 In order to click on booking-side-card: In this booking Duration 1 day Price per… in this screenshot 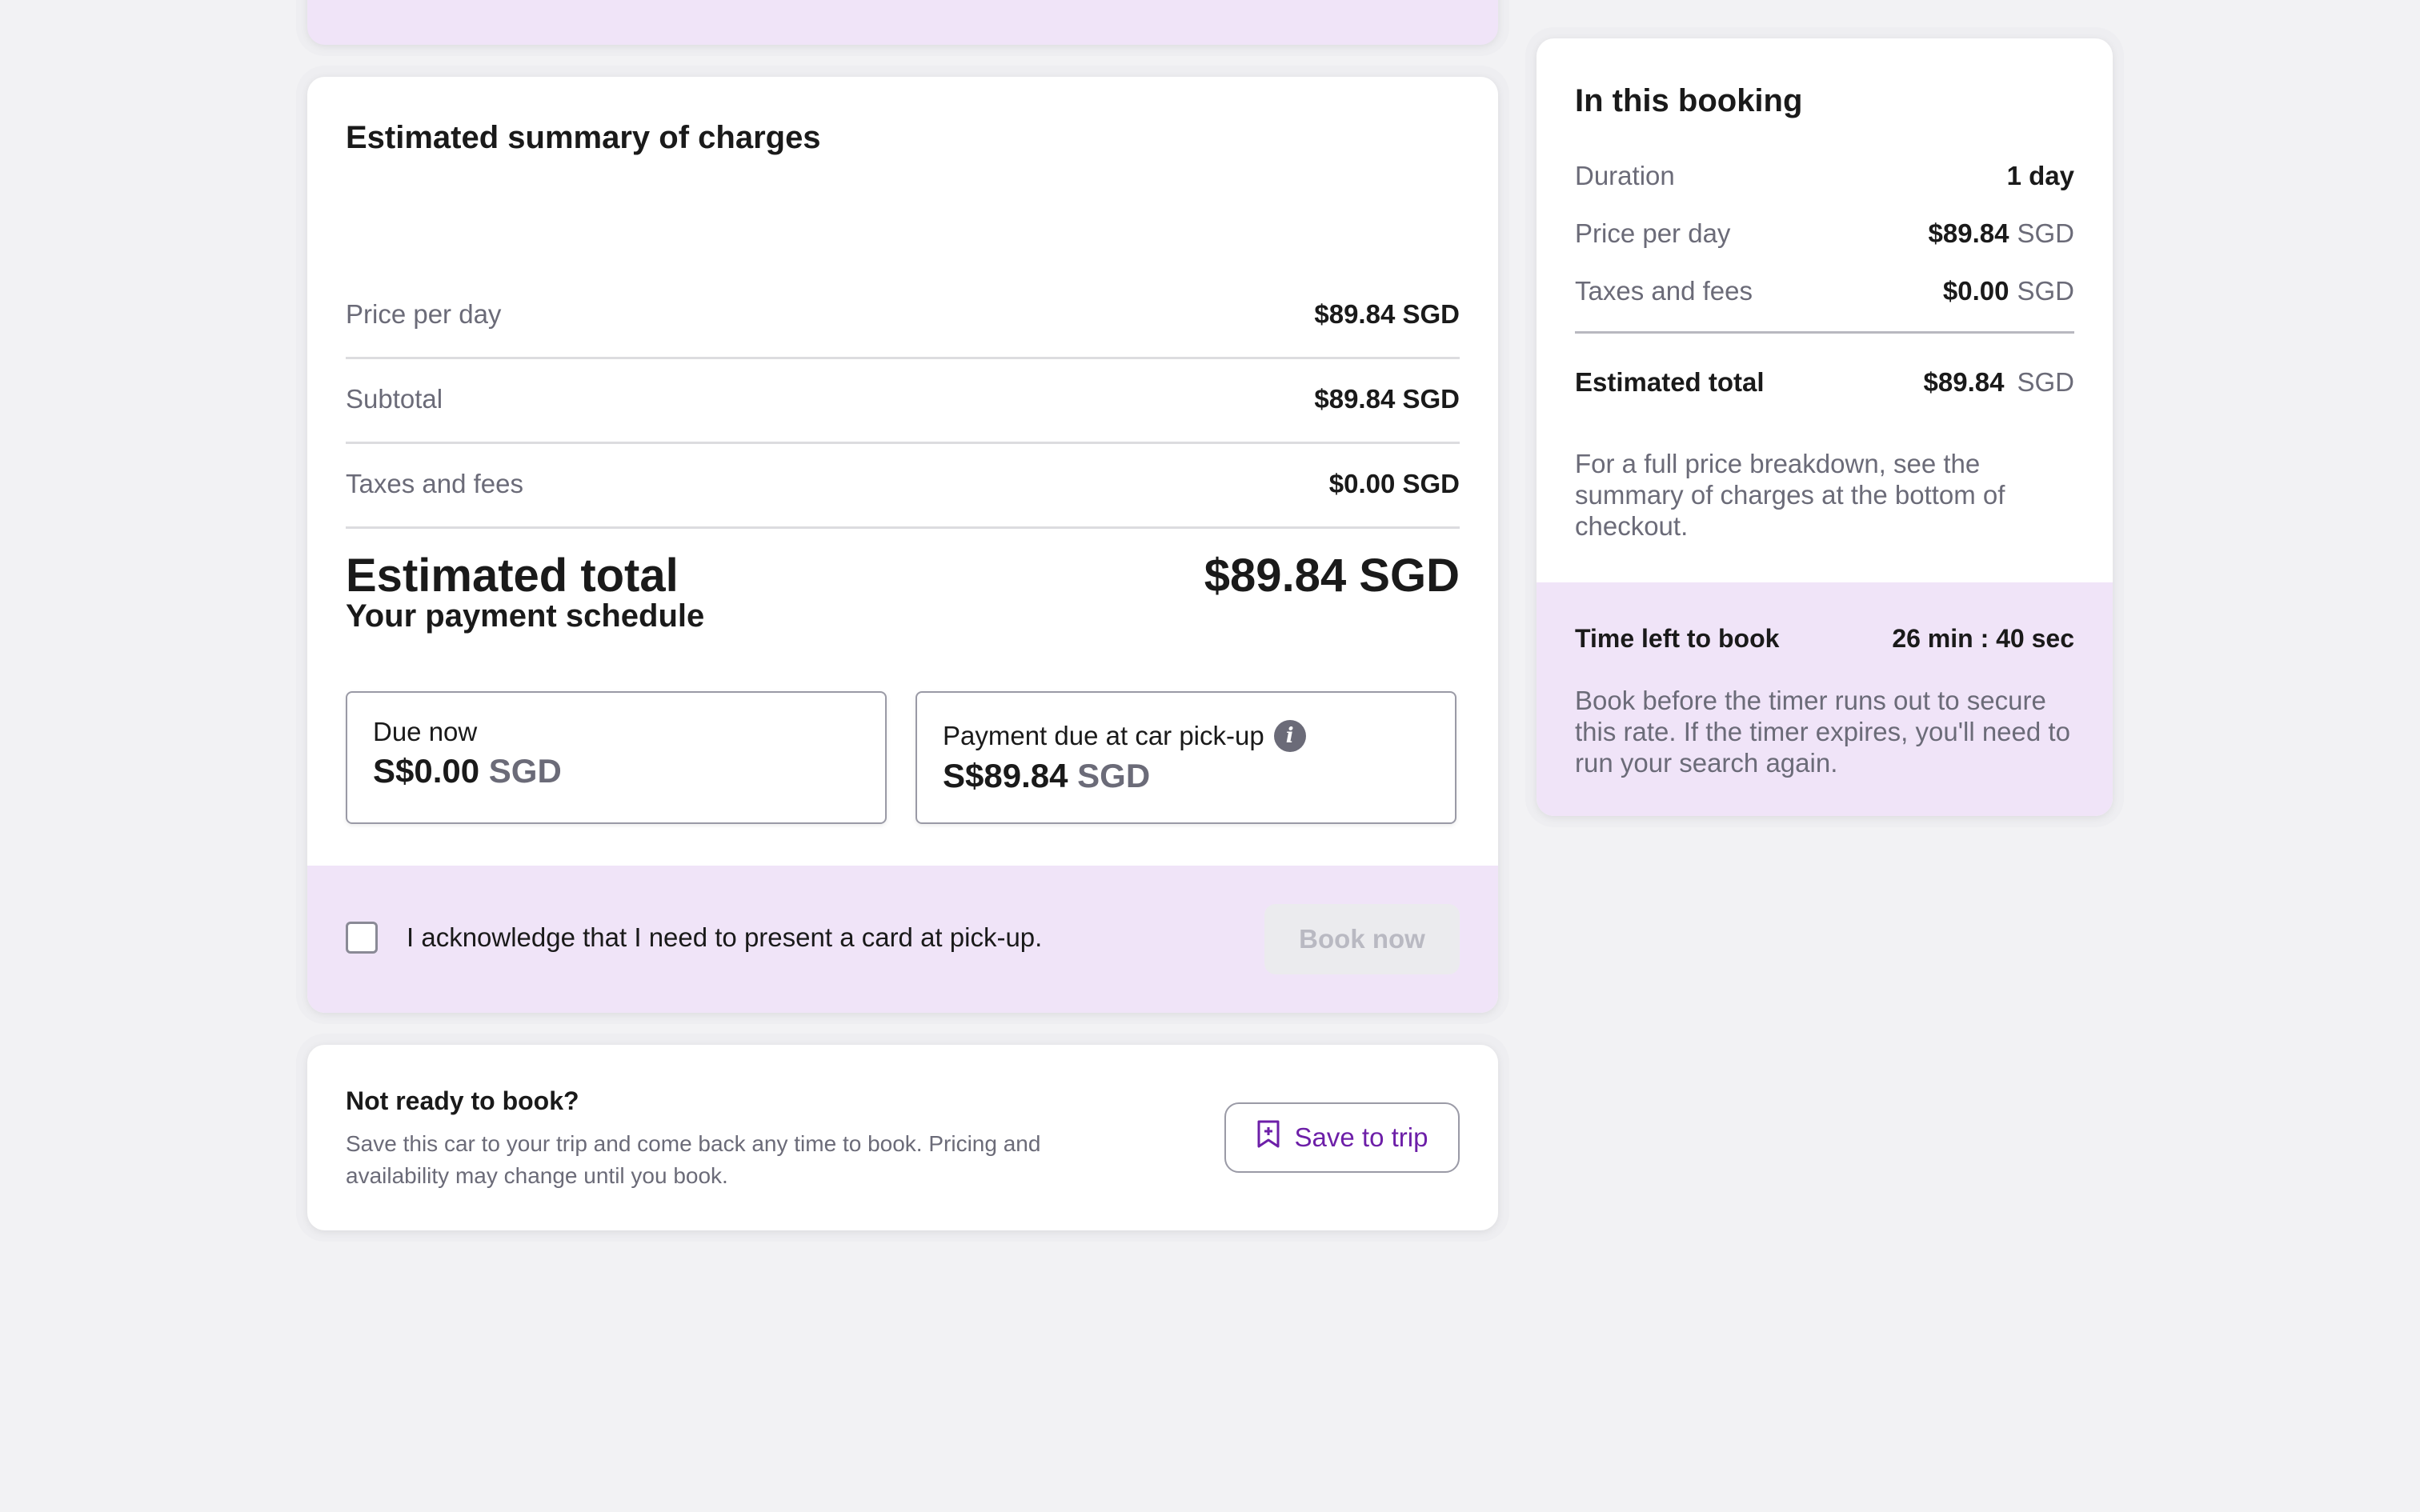, I will do `click(1825, 427)`.